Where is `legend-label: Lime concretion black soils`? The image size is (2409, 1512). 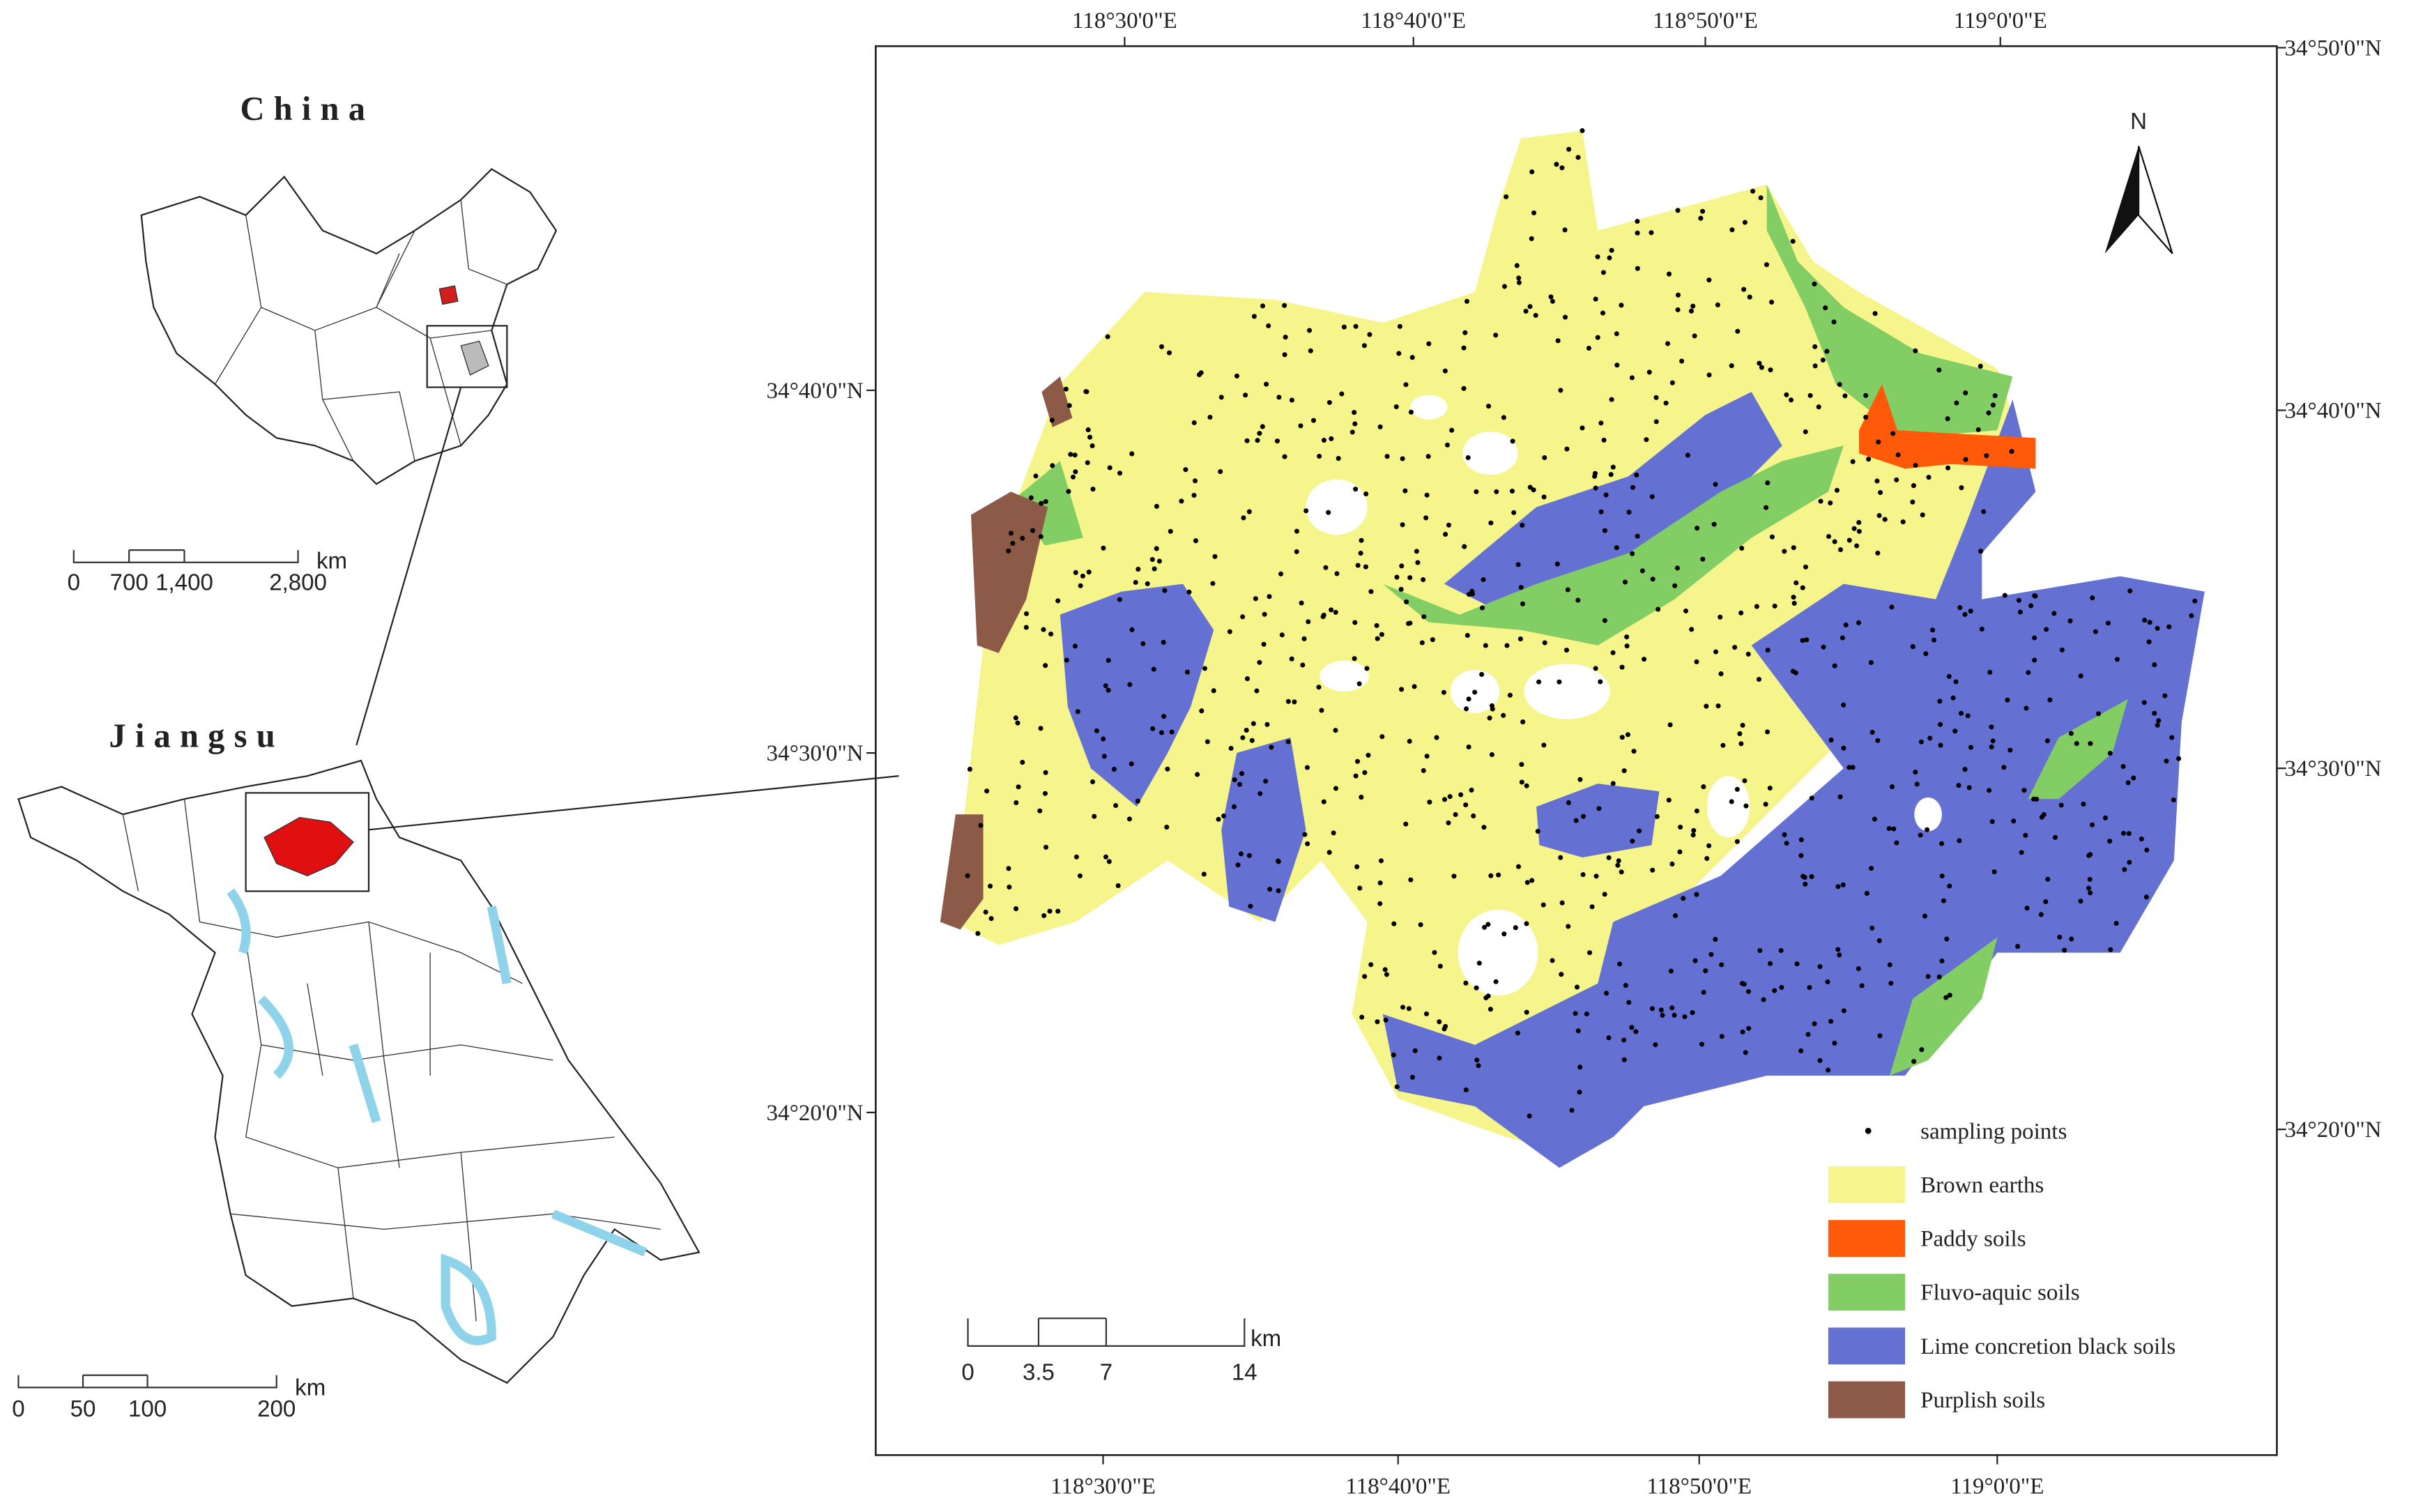 legend-label: Lime concretion black soils is located at coordinates (2047, 1346).